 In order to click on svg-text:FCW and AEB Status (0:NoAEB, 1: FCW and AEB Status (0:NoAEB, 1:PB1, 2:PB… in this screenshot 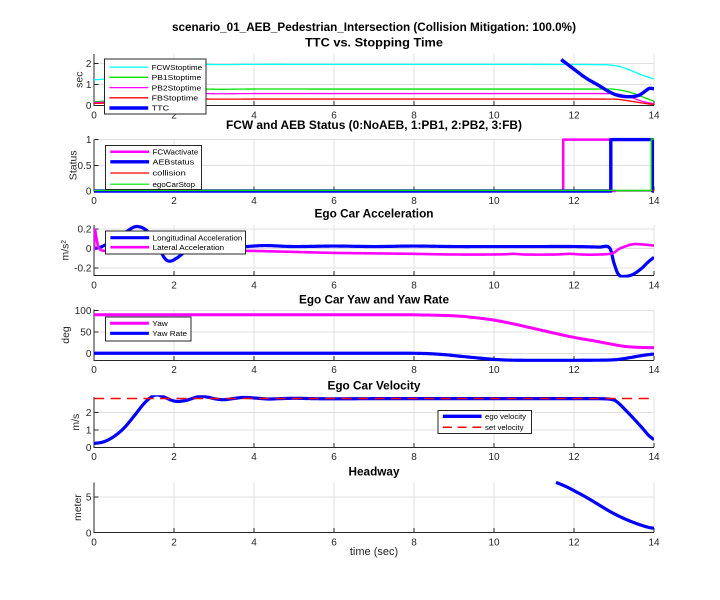, I will do `click(374, 126)`.